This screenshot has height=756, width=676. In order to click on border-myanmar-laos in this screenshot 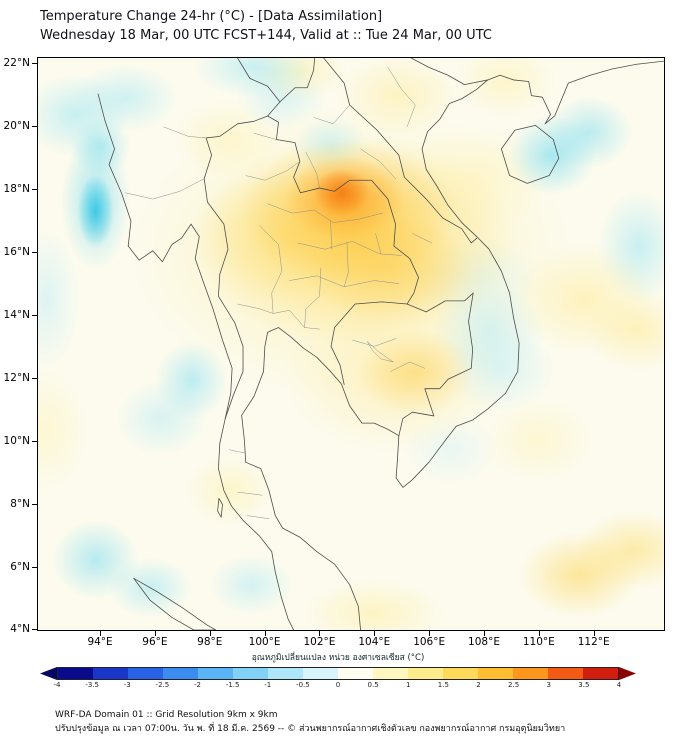, I will do `click(291, 87)`.